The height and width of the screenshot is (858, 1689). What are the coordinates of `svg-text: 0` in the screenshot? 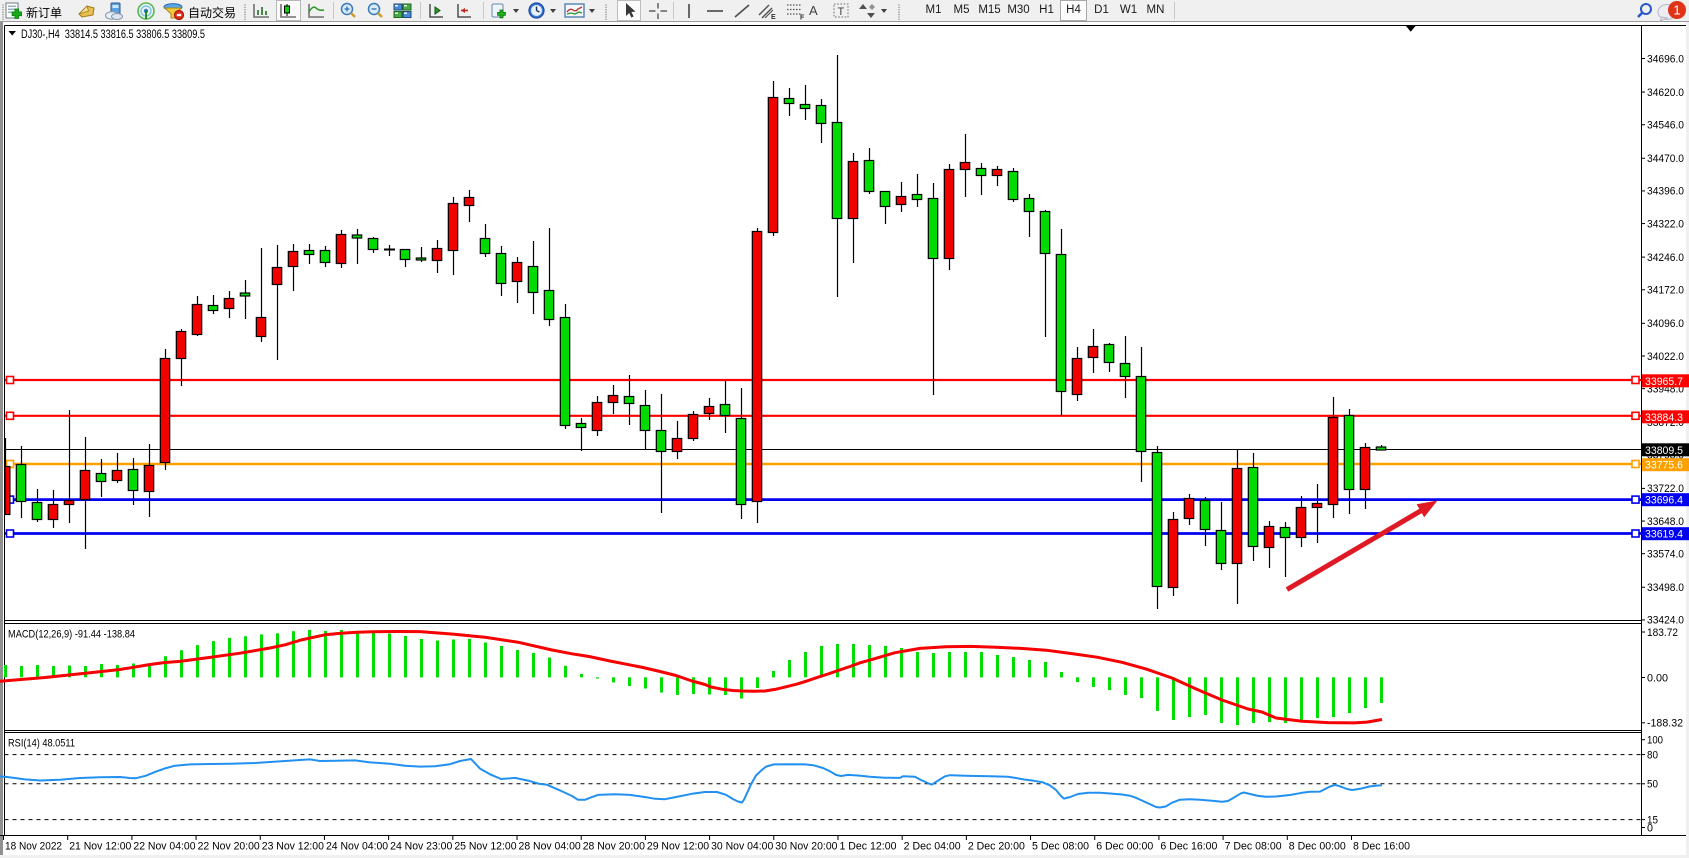 It's located at (1650, 828).